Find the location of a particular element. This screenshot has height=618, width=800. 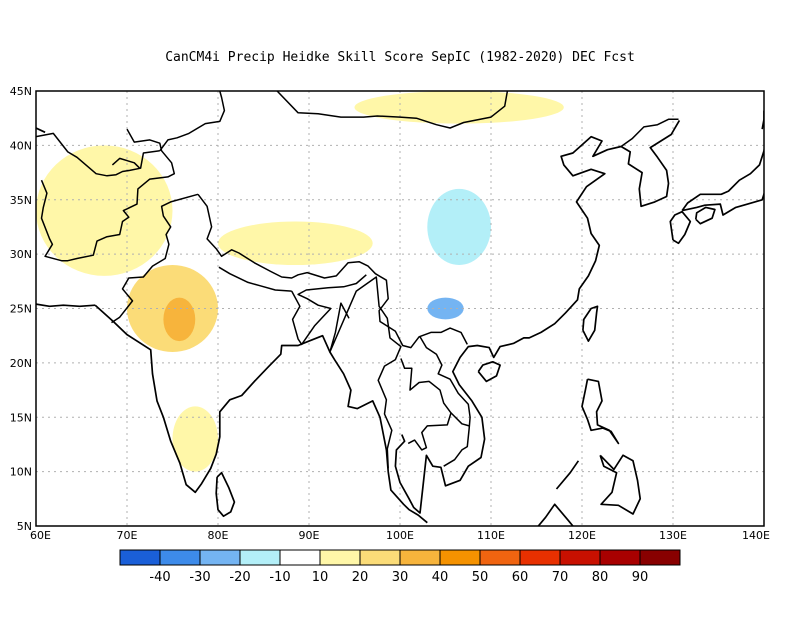

line-korea-china is located at coordinates (649, 133).